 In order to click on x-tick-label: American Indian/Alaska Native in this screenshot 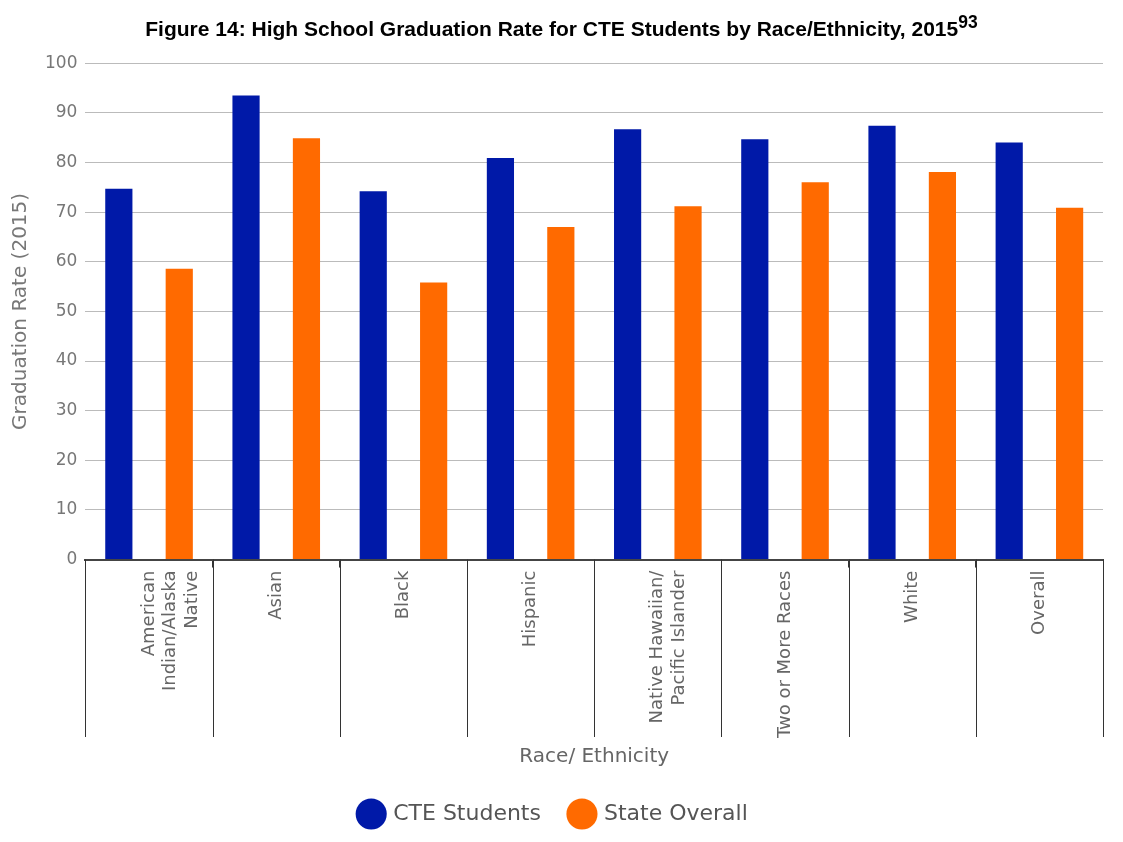, I will do `click(168, 631)`.